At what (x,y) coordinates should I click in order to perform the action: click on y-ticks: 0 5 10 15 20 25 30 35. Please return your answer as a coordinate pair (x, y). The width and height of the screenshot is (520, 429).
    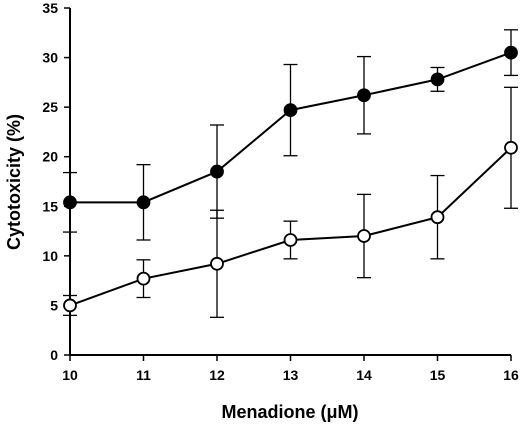
    Looking at the image, I should click on (56, 181).